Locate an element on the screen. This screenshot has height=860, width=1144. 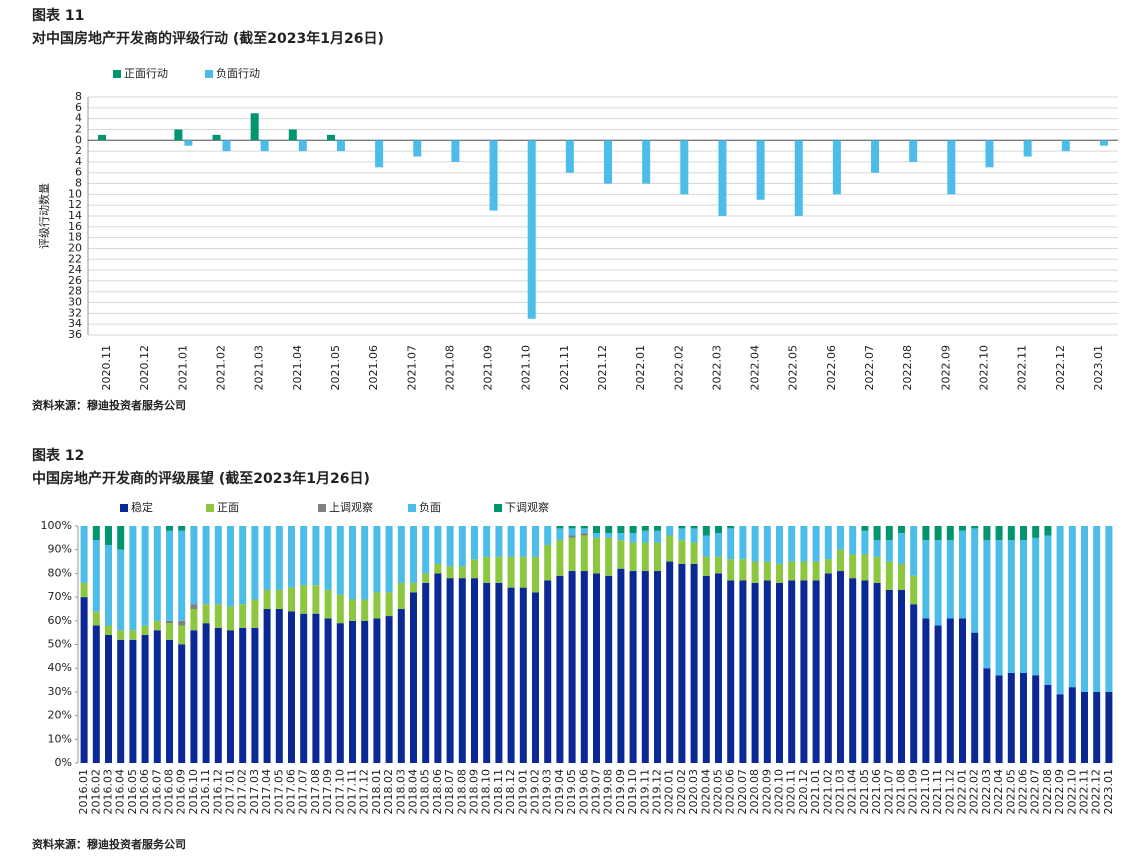
y-tick-label: 34 is located at coordinates (75, 323).